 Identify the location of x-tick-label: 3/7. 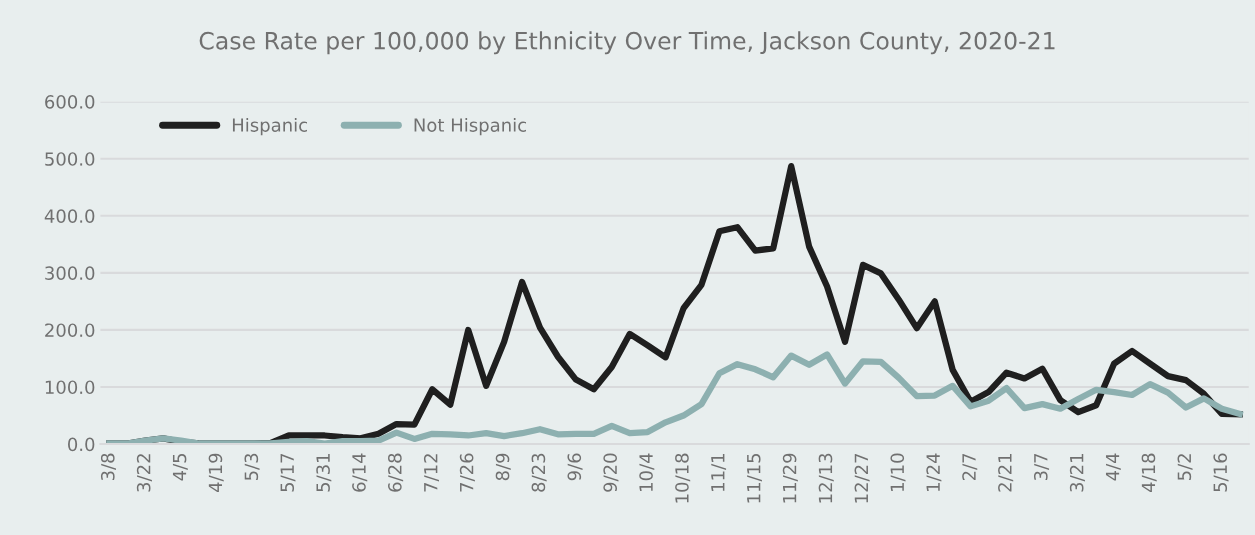
(1041, 467).